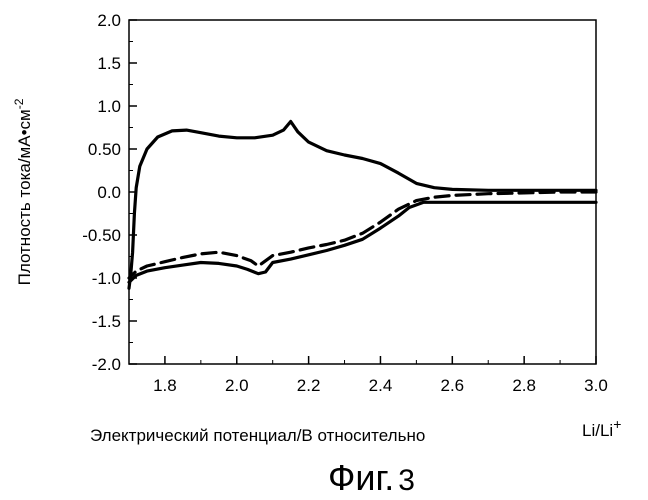 The height and width of the screenshot is (500, 648). What do you see at coordinates (24, 197) in the screenshot?
I see `y-axis-title-text: Плотность тока/мА•см` at bounding box center [24, 197].